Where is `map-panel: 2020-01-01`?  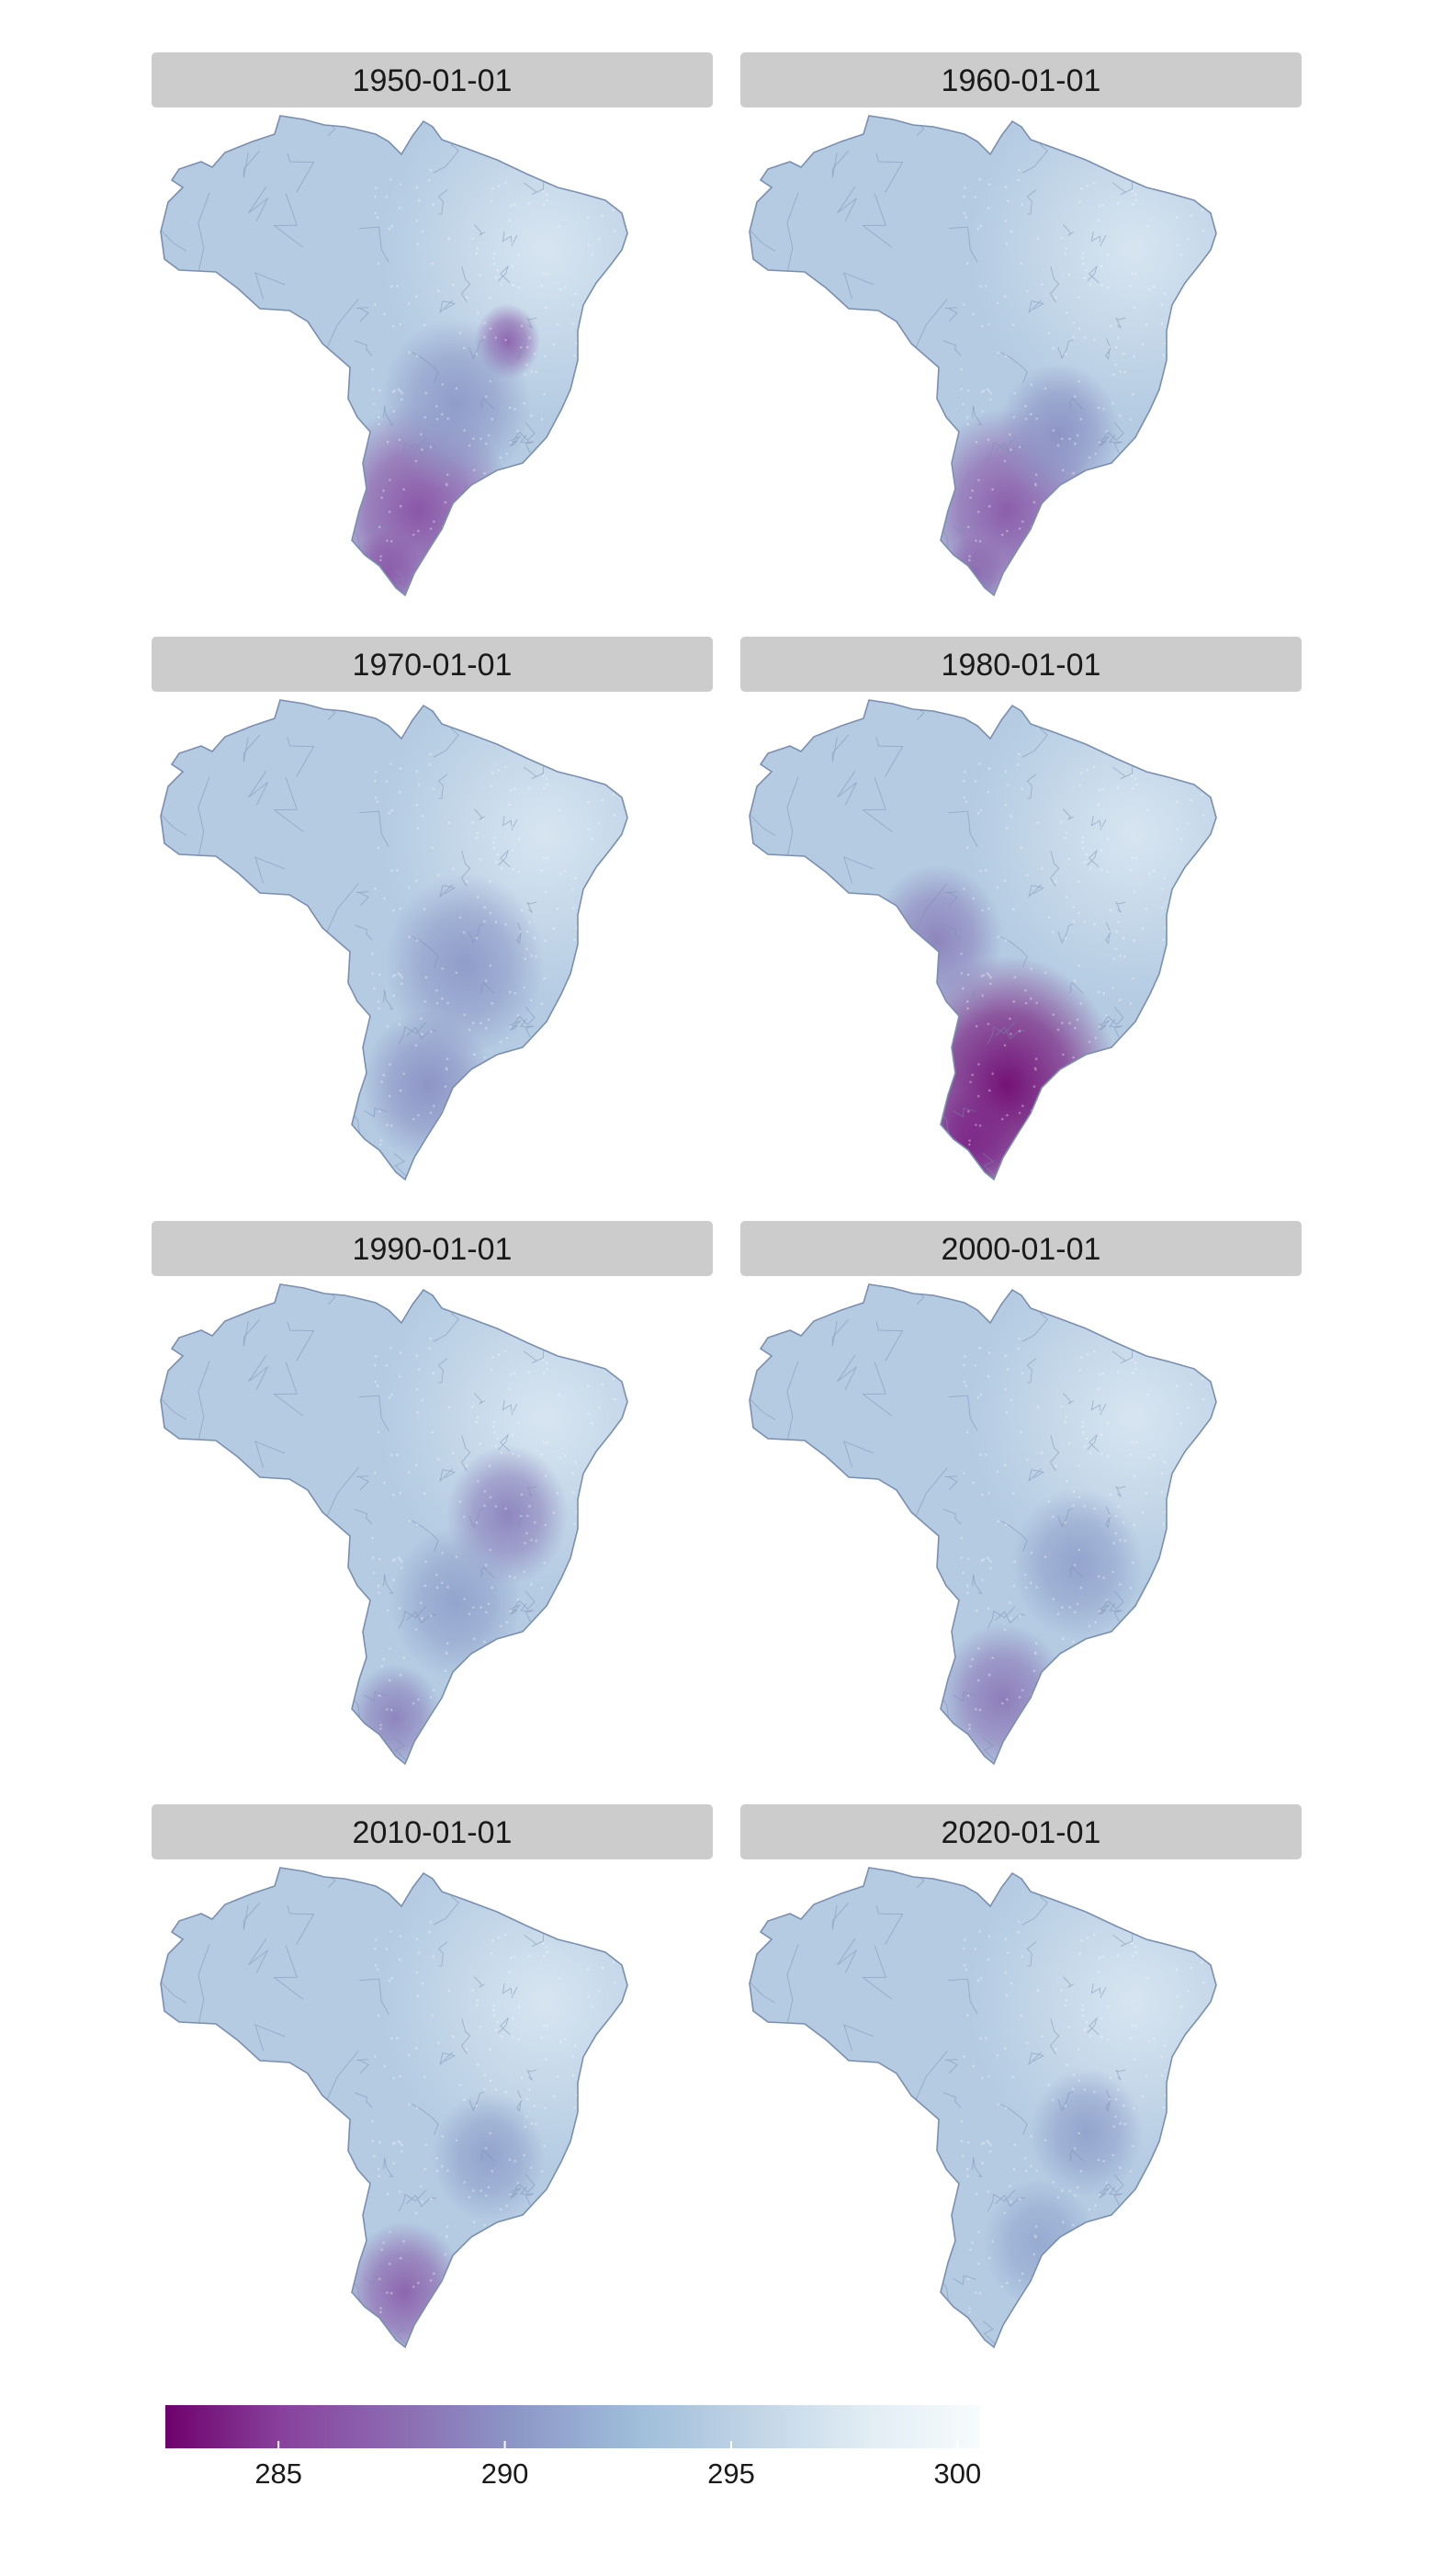 map-panel: 2020-01-01 is located at coordinates (1021, 2076).